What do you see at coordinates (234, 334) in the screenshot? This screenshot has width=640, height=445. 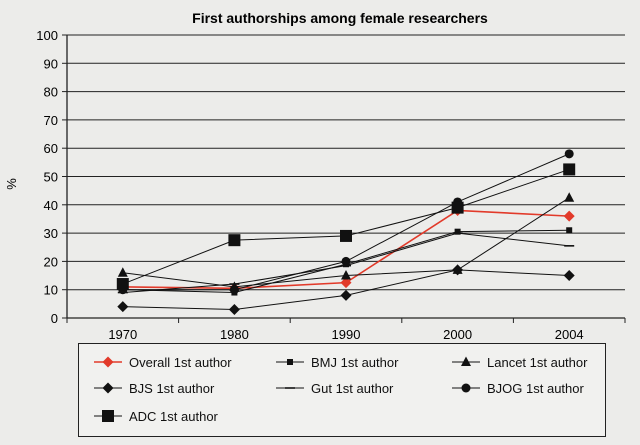 I see `x-tick-label: 1980` at bounding box center [234, 334].